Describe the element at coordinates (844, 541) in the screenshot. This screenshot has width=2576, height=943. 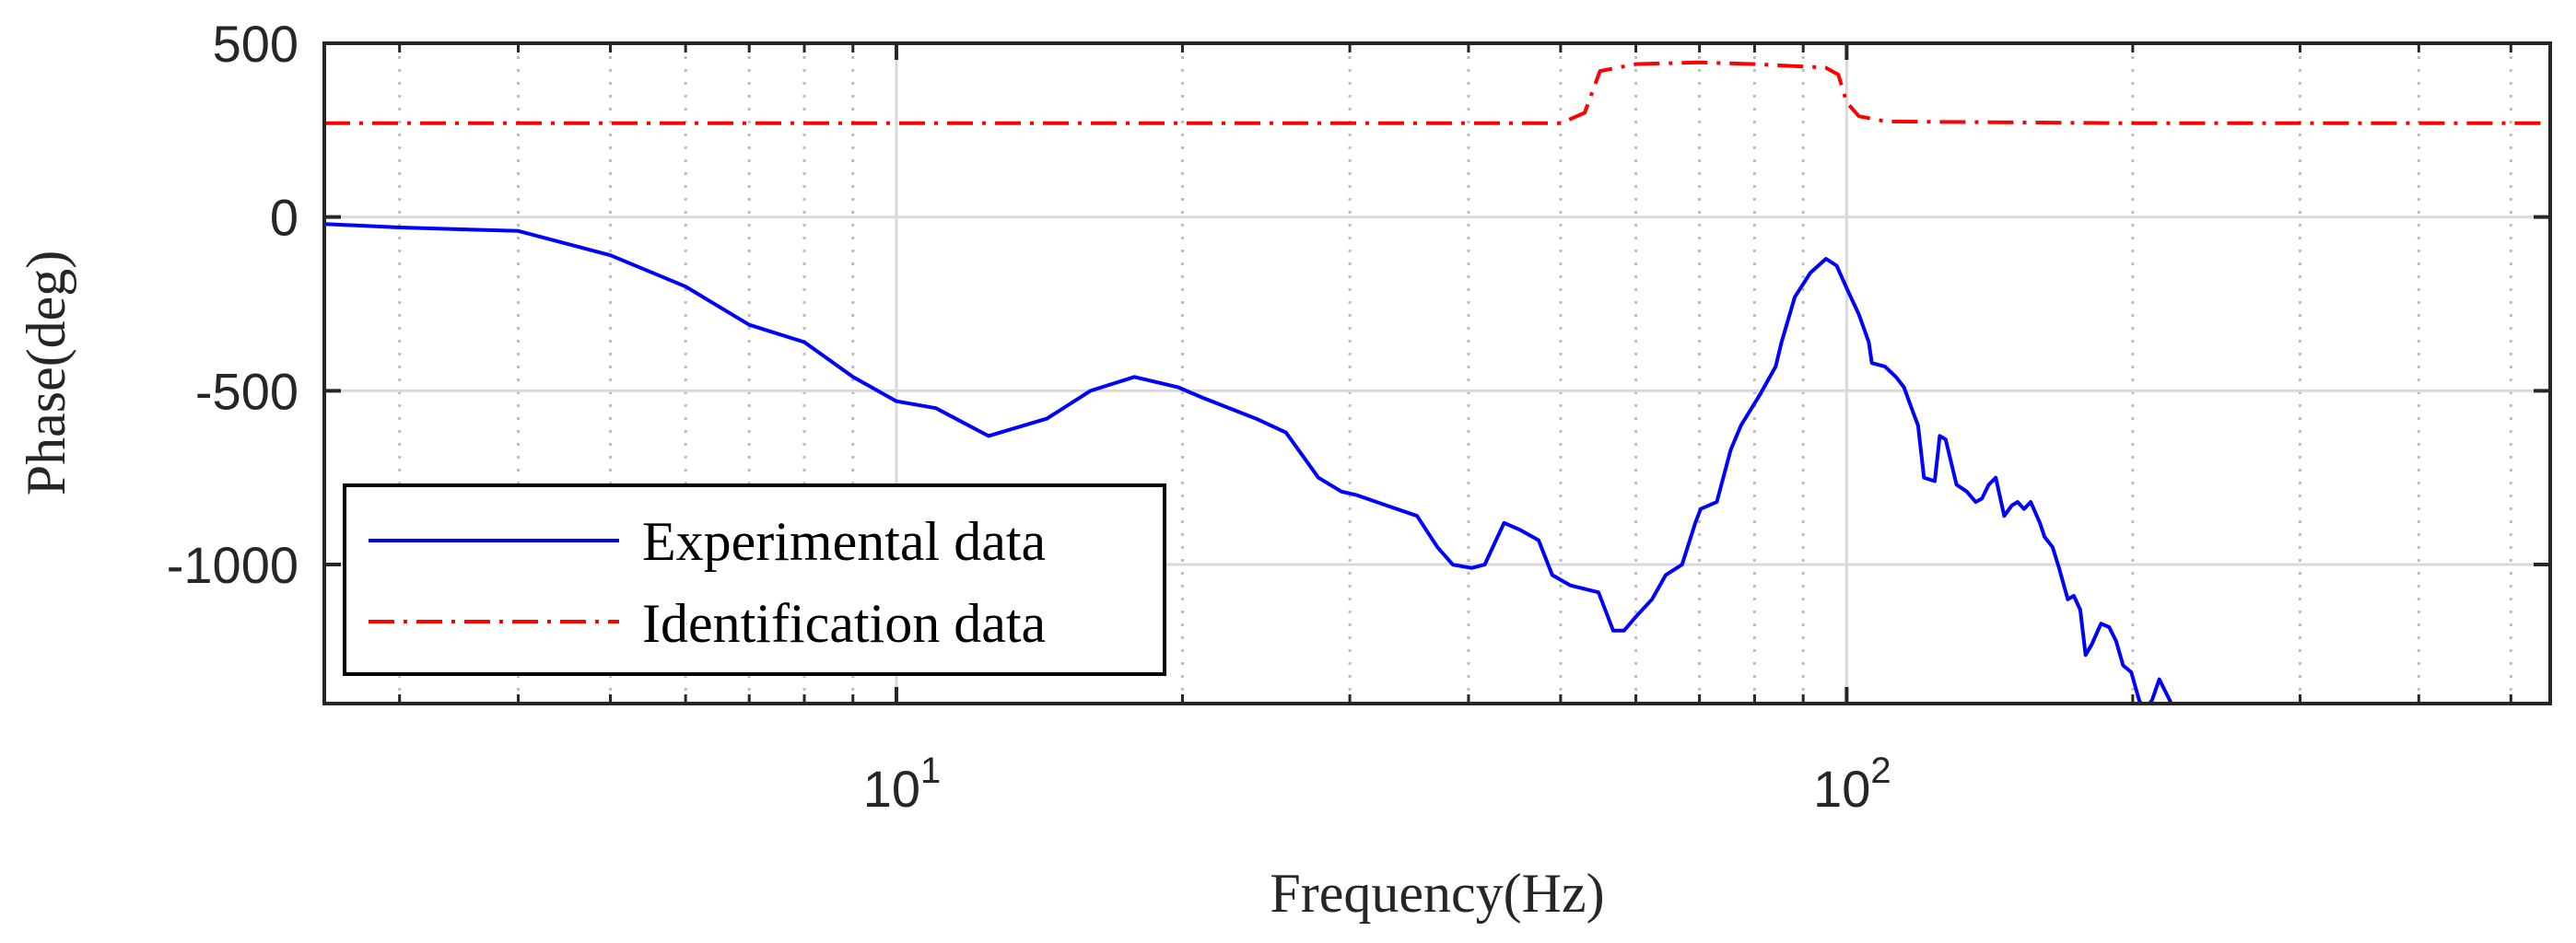
I see `legend-label-experimental: Experimental data` at that location.